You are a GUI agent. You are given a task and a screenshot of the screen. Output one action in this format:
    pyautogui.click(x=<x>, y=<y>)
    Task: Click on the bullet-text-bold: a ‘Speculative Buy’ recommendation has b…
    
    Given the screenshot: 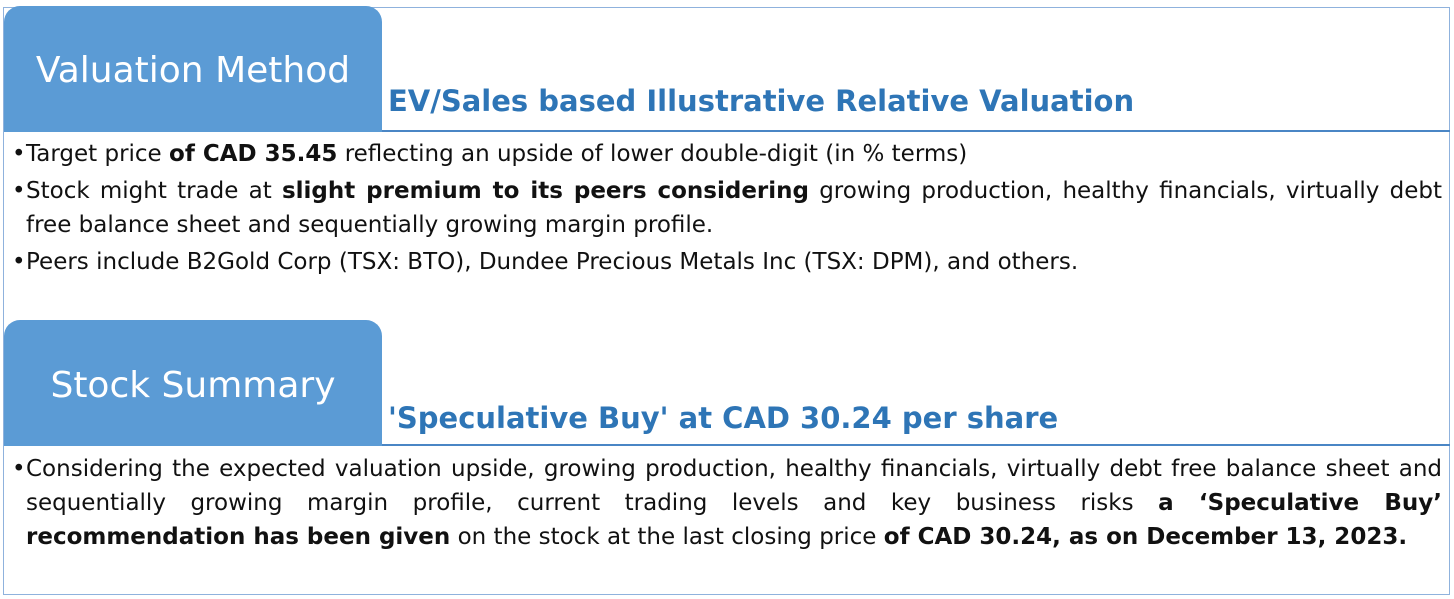 What is the action you would take?
    pyautogui.click(x=734, y=520)
    